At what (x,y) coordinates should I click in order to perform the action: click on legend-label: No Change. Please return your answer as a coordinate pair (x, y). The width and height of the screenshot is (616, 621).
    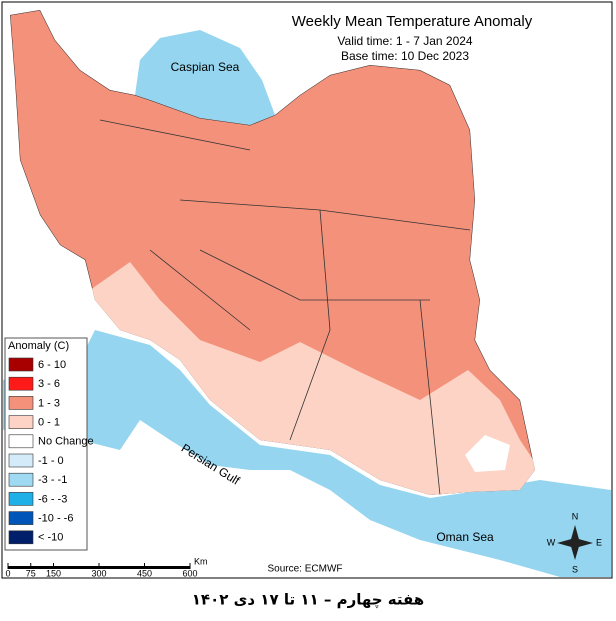
    Looking at the image, I should click on (66, 442).